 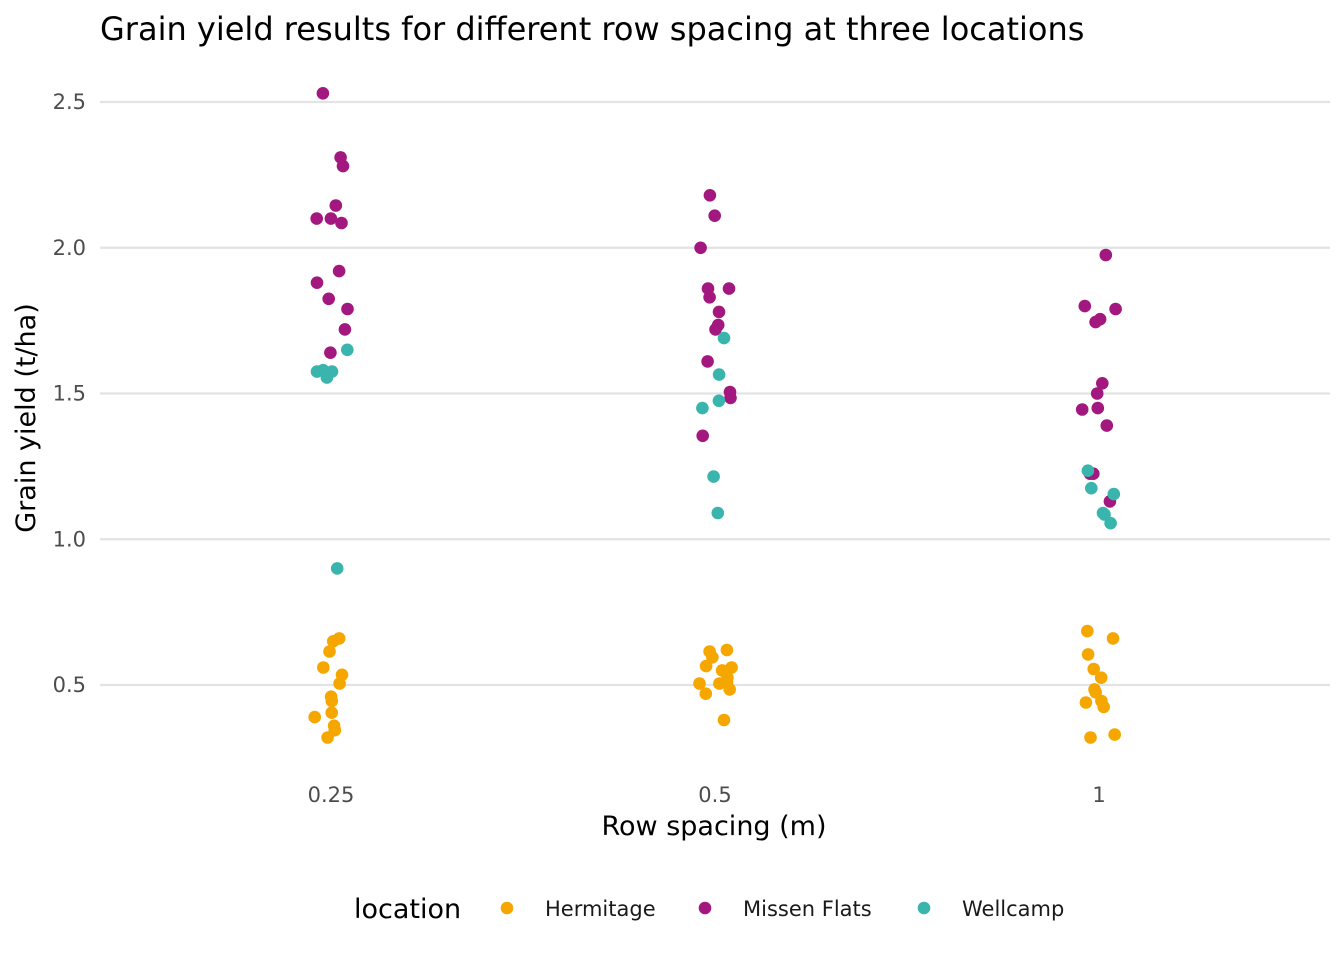 I want to click on x-tick-label: 0.25, so click(x=331, y=795).